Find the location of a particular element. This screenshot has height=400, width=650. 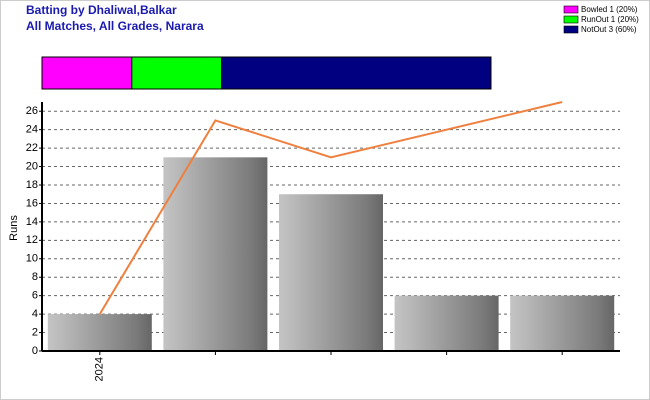

y-axis-label: Runs is located at coordinates (14, 228).